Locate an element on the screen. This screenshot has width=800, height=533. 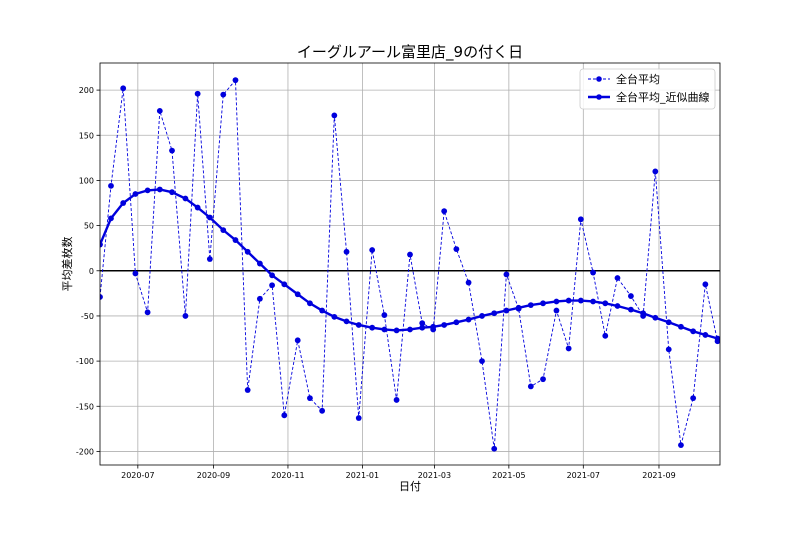
y-tick-label: -150 is located at coordinates (85, 406).